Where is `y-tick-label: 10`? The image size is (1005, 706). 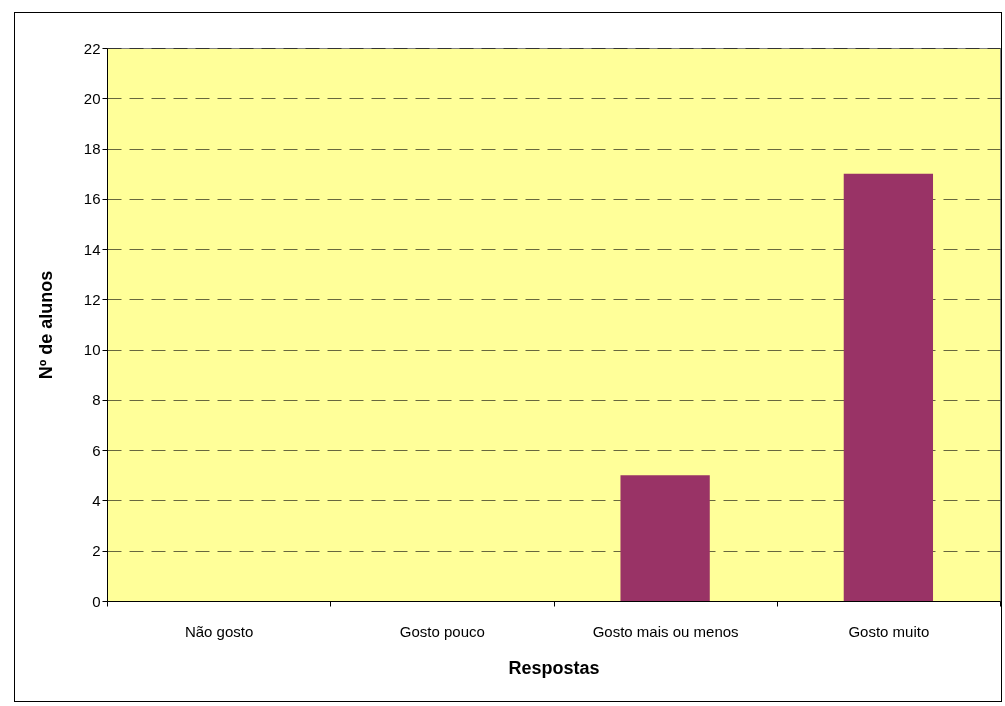
y-tick-label: 10 is located at coordinates (92, 350).